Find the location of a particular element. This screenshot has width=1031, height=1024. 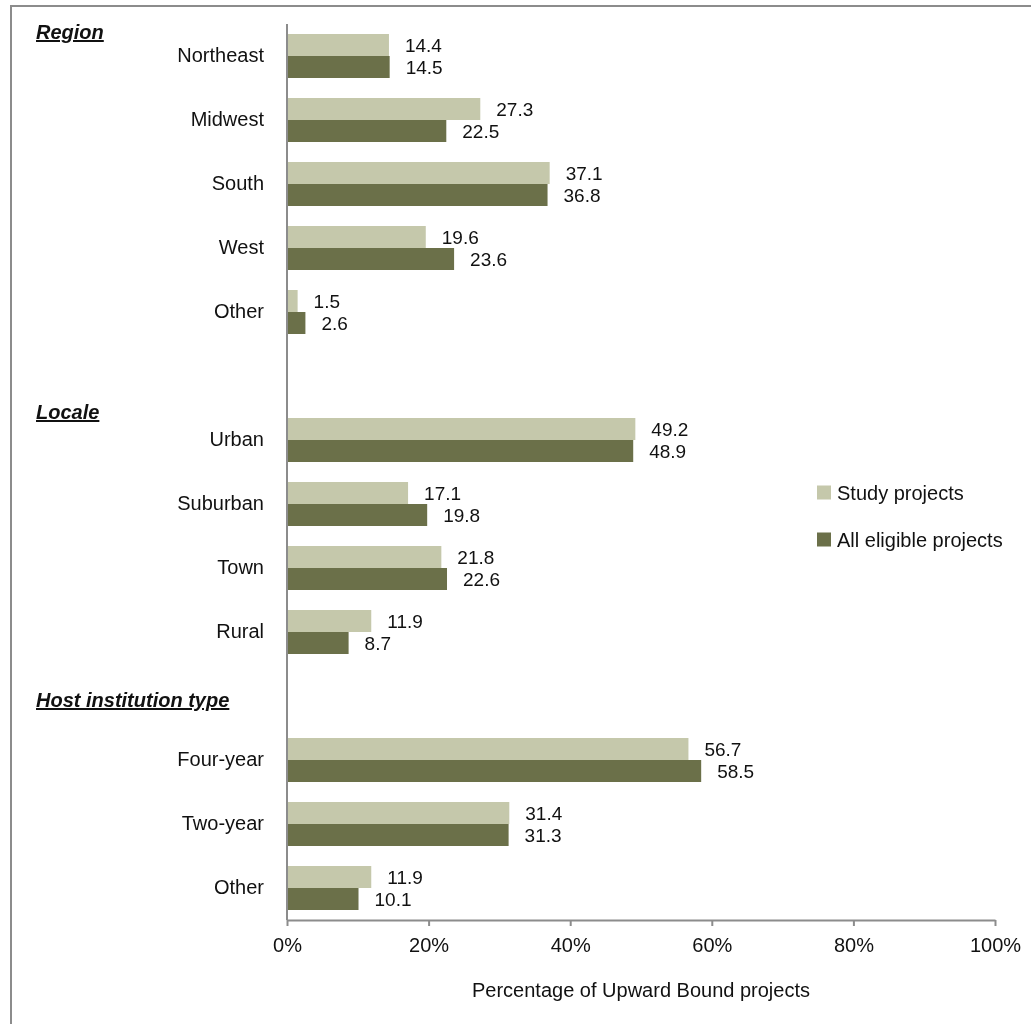

data-label: 49.2 is located at coordinates (670, 429).